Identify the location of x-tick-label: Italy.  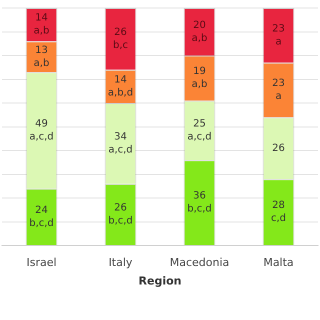
(120, 263).